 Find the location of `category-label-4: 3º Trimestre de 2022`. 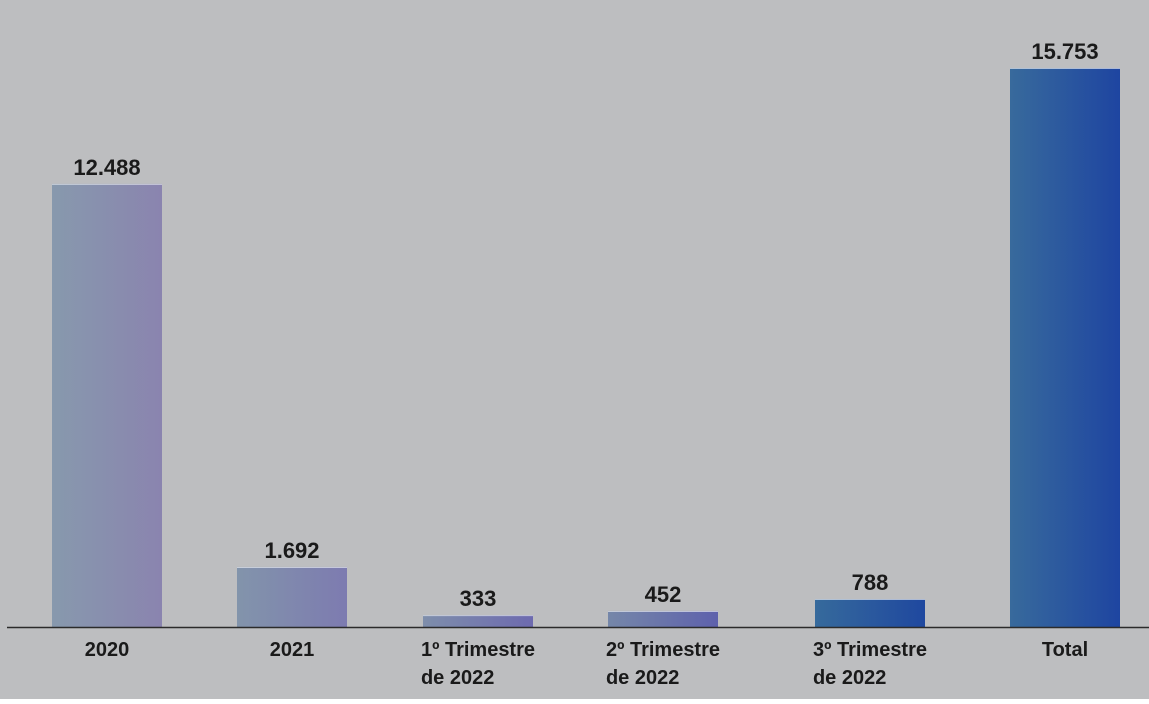

category-label-4: 3º Trimestre de 2022 is located at coordinates (870, 664).